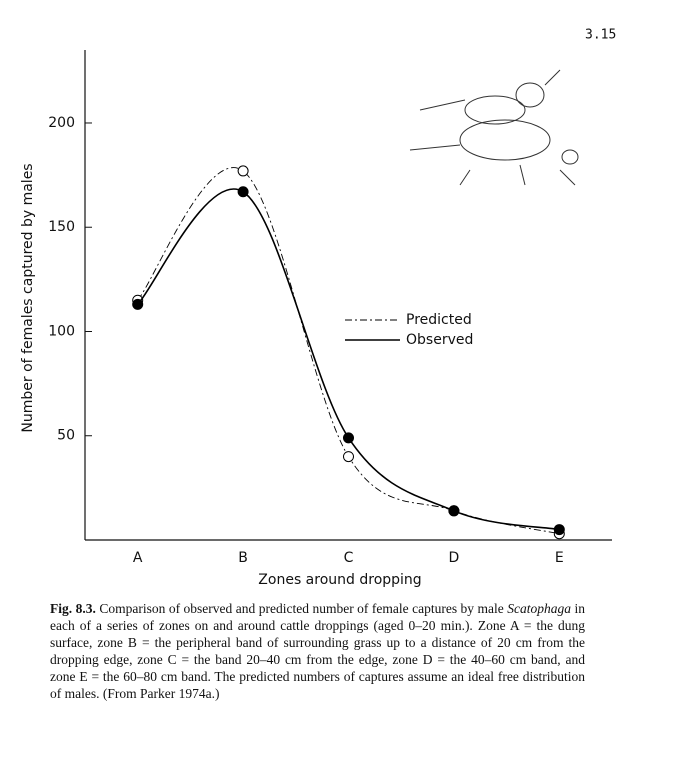 This screenshot has width=675, height=773. What do you see at coordinates (339, 580) in the screenshot?
I see `x-axis-label: Zones around dropping` at bounding box center [339, 580].